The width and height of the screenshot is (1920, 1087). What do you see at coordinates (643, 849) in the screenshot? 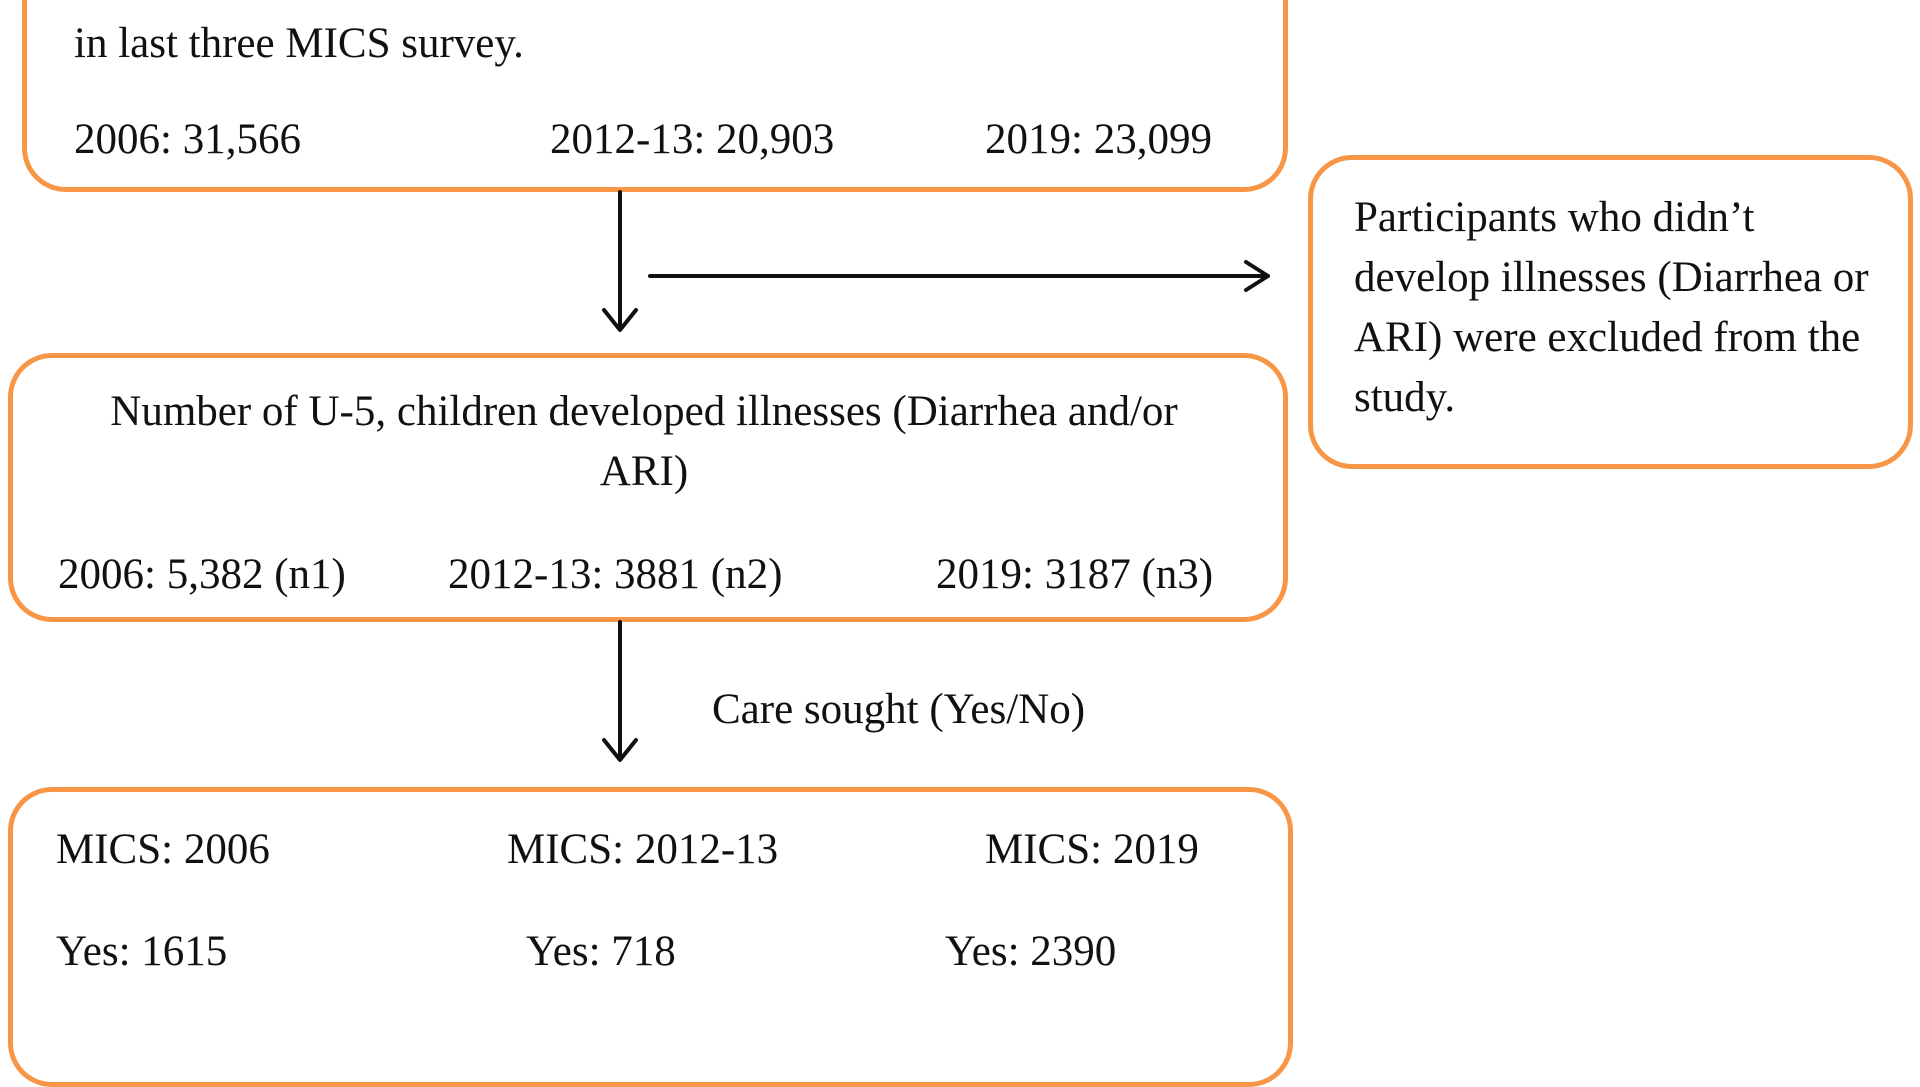
I see `survey-2012-13: MICS: 2012-13` at bounding box center [643, 849].